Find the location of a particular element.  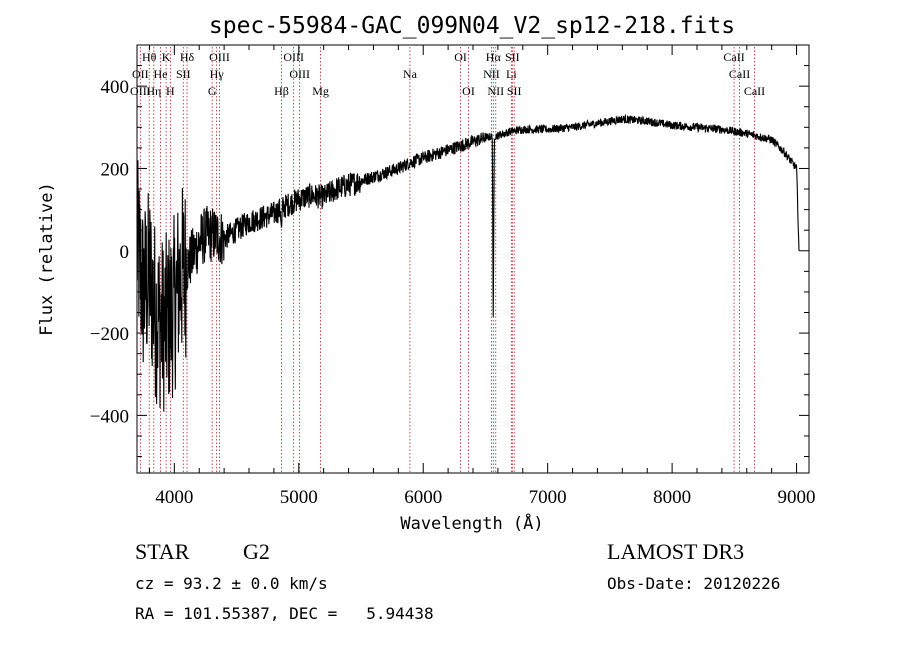

x-tick-label: 5000 is located at coordinates (299, 497).